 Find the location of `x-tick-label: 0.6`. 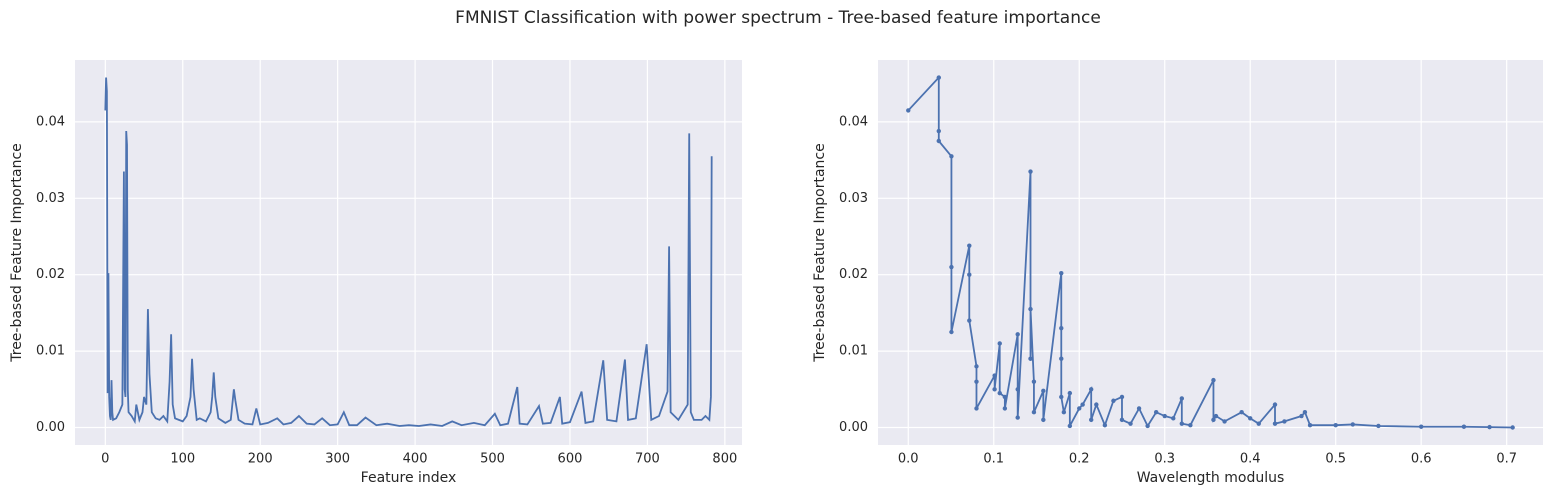

x-tick-label: 0.6 is located at coordinates (1421, 459).